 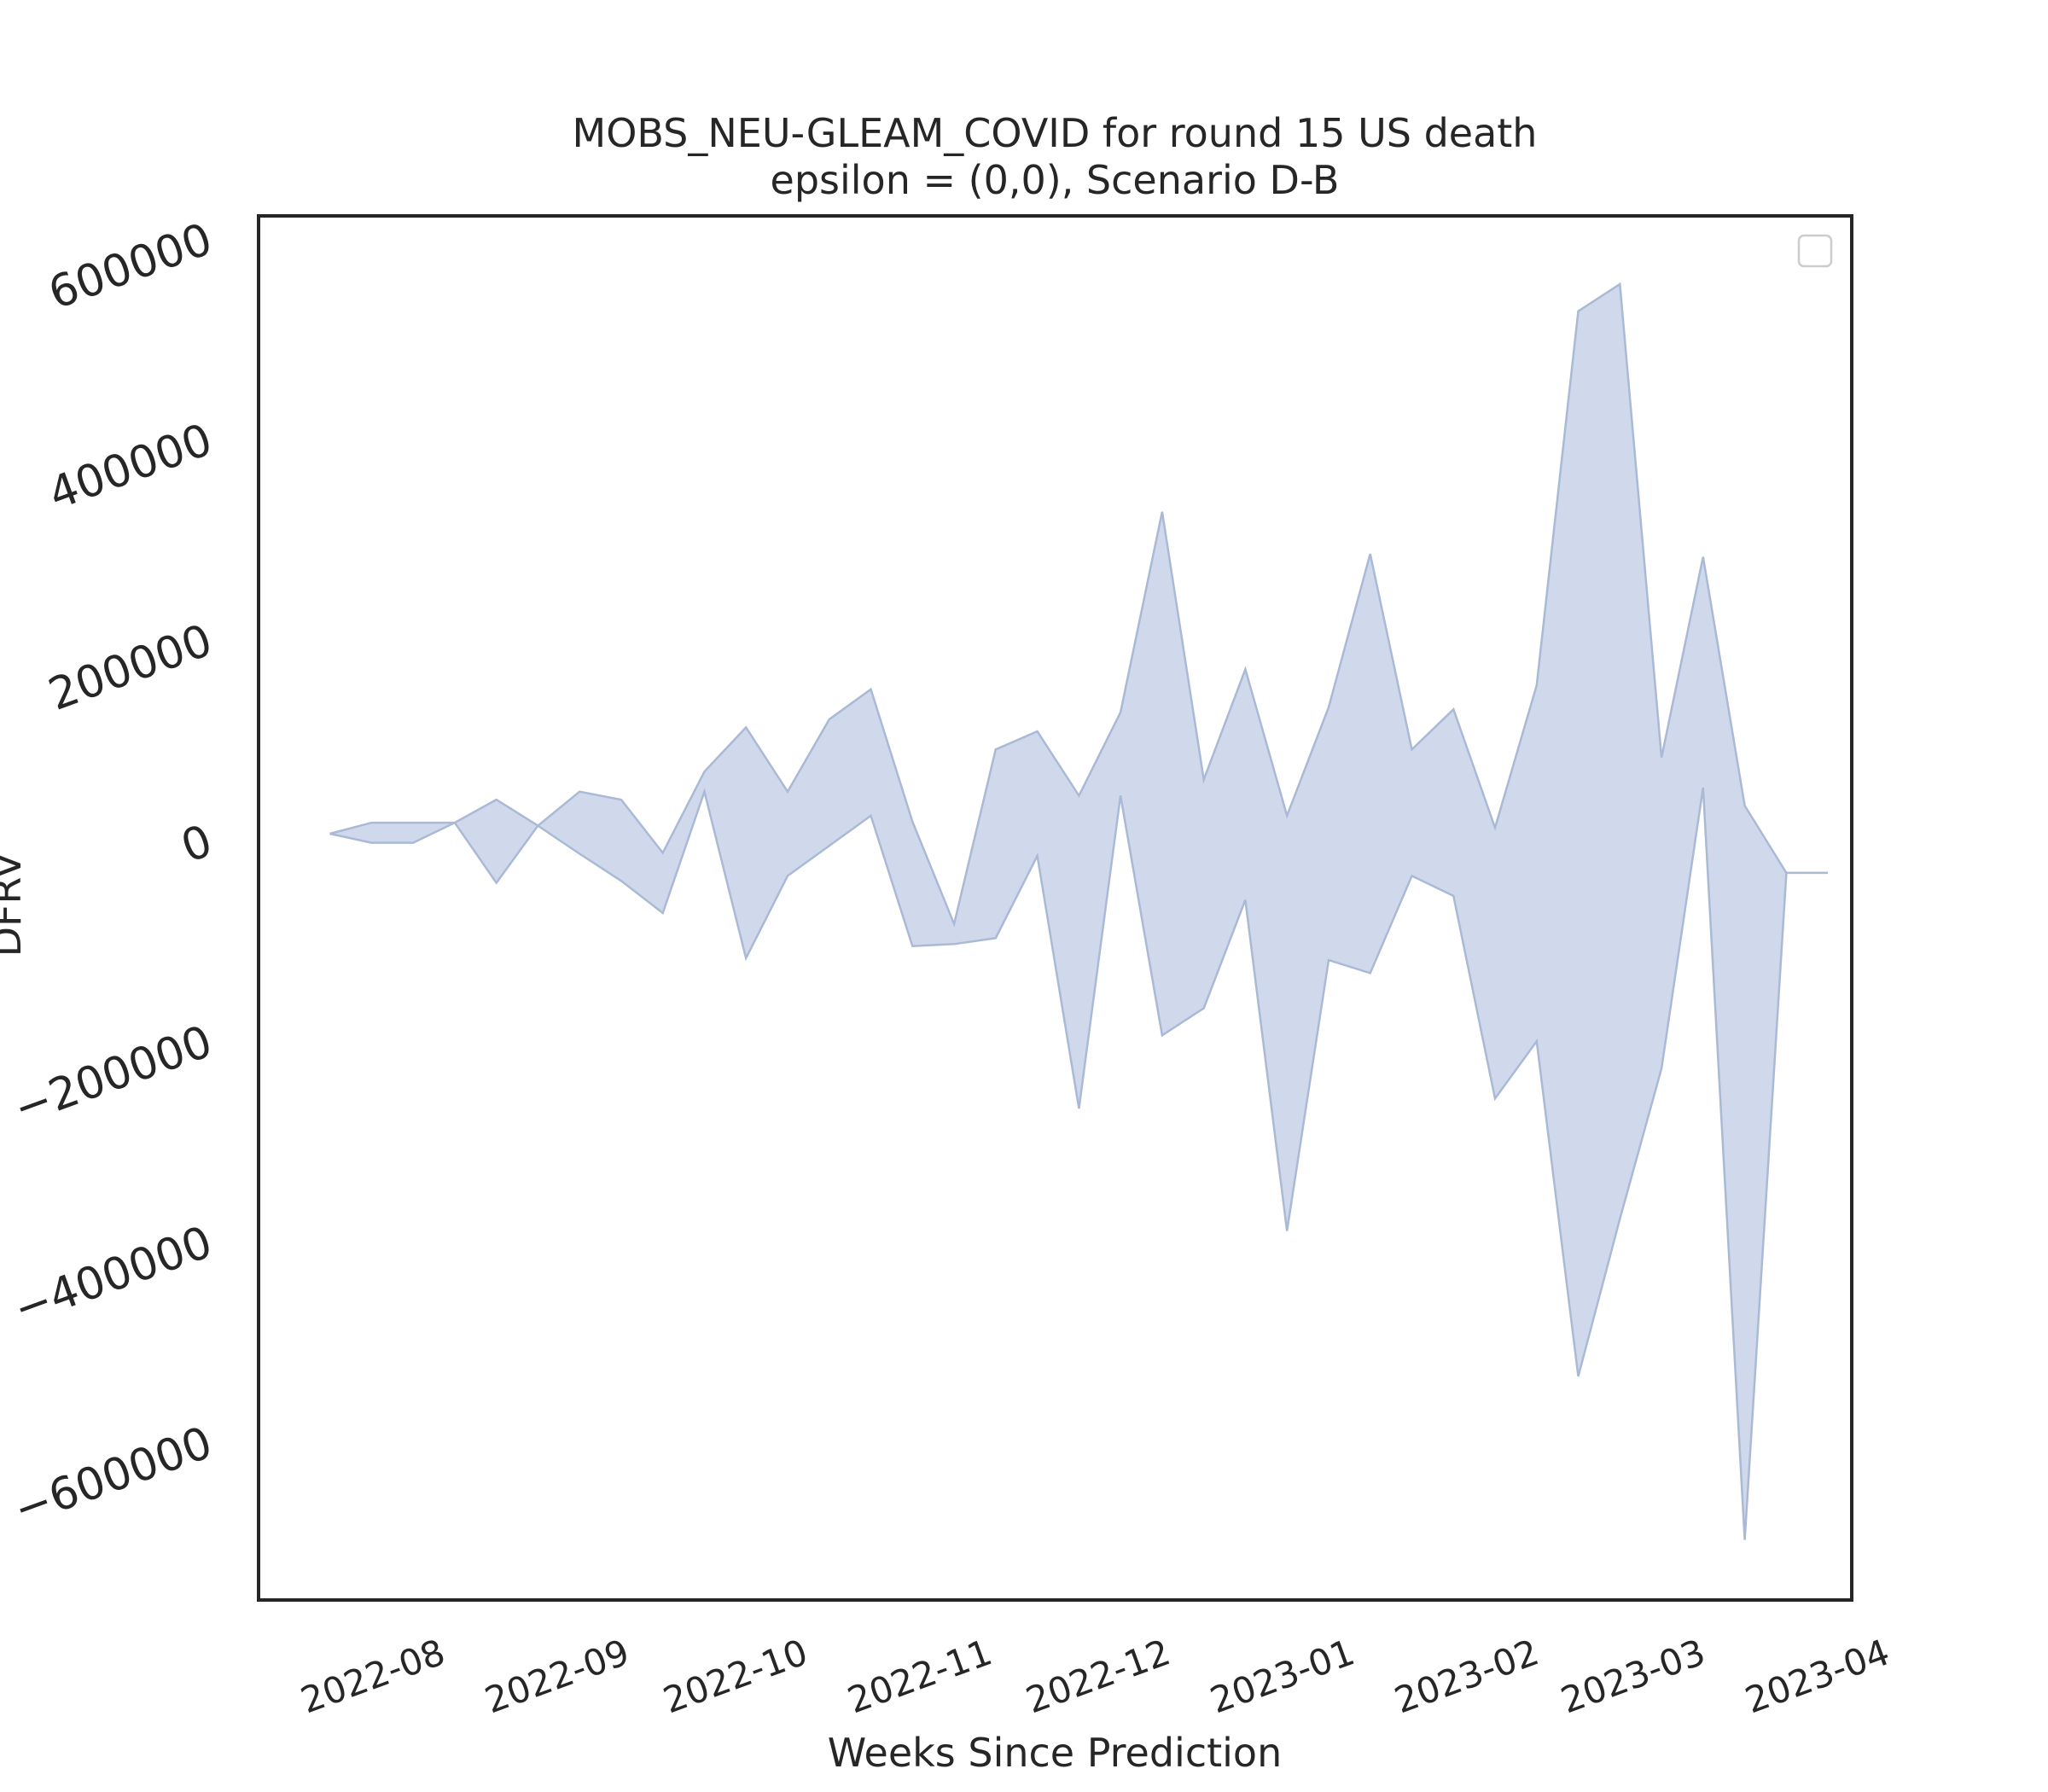 What do you see at coordinates (1055, 1753) in the screenshot?
I see `x-axis-label: Weeks Since Prediction` at bounding box center [1055, 1753].